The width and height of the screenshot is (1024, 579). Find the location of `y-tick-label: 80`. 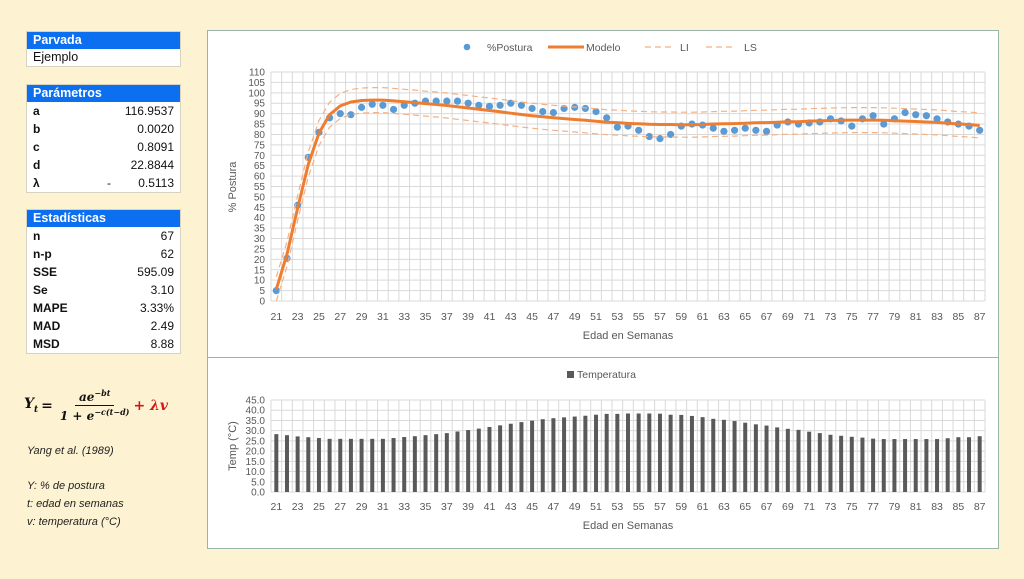

y-tick-label: 80 is located at coordinates (260, 135).